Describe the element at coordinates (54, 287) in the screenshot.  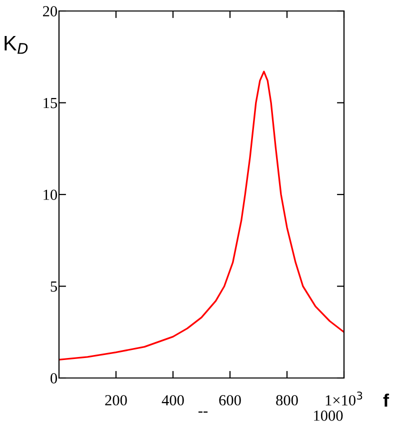
I see `y-tick-label: 5` at that location.